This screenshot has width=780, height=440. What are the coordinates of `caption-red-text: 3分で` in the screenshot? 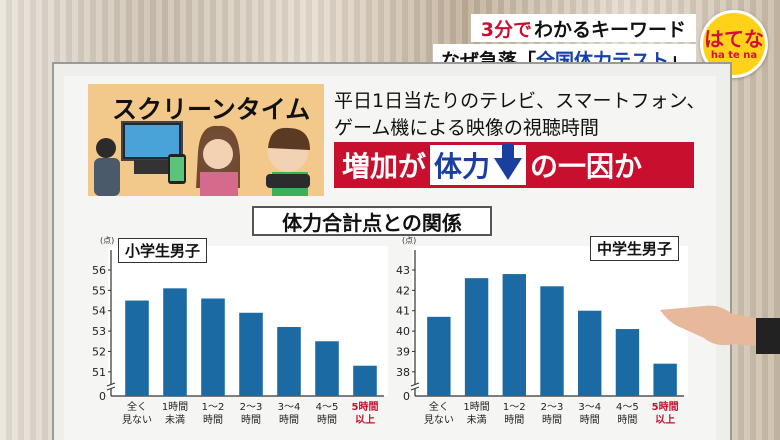 It's located at (506, 29).